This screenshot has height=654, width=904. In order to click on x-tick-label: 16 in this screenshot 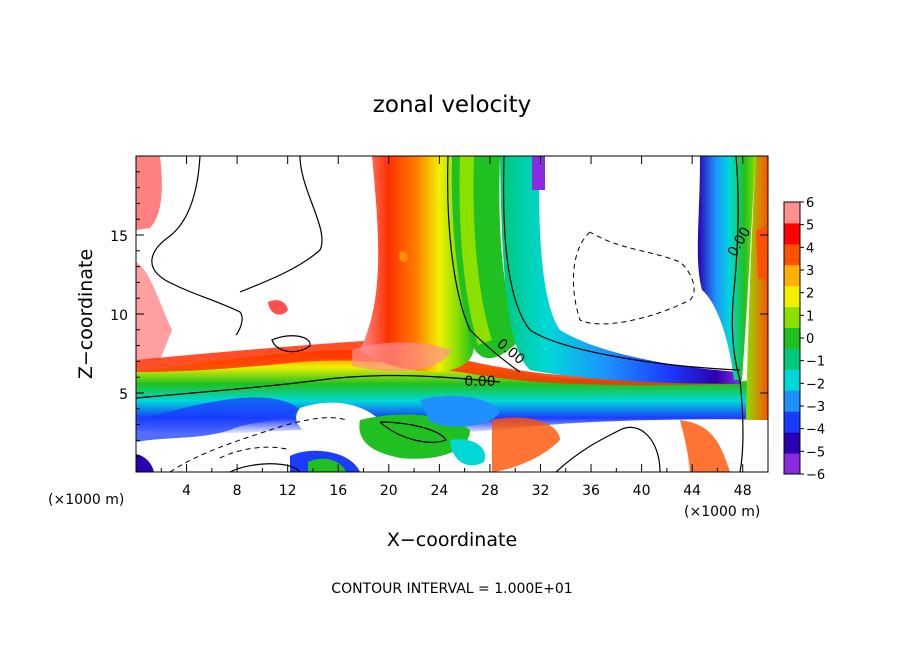, I will do `click(338, 491)`.